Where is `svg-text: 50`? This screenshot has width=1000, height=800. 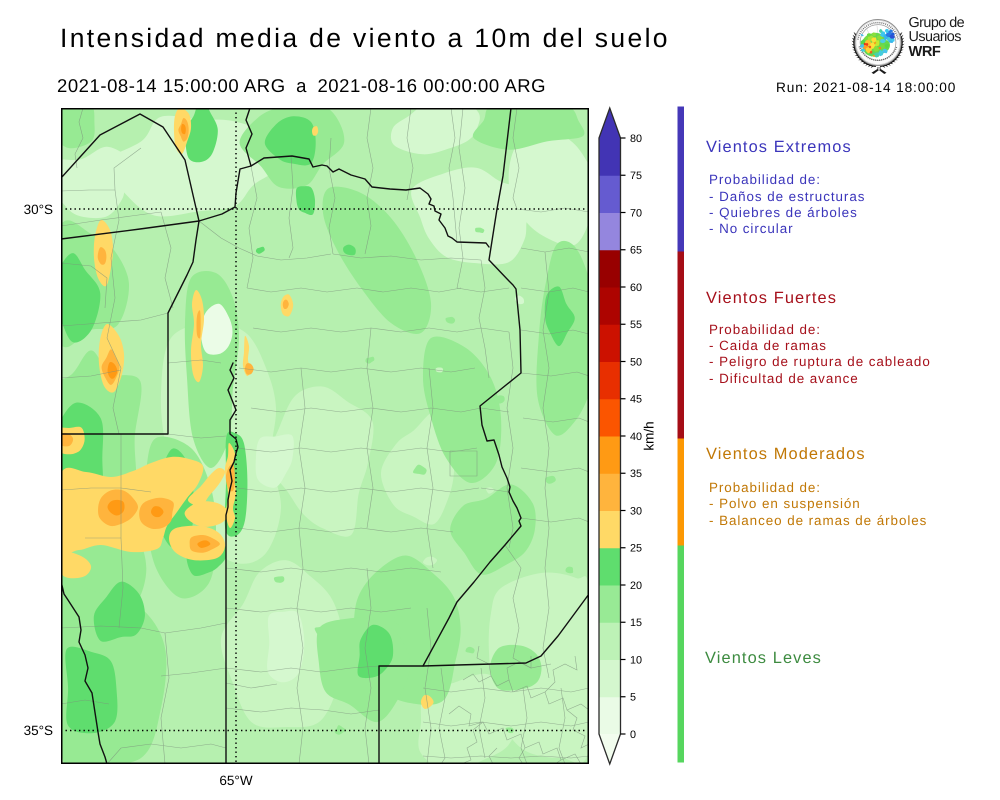 svg-text: 50 is located at coordinates (636, 362).